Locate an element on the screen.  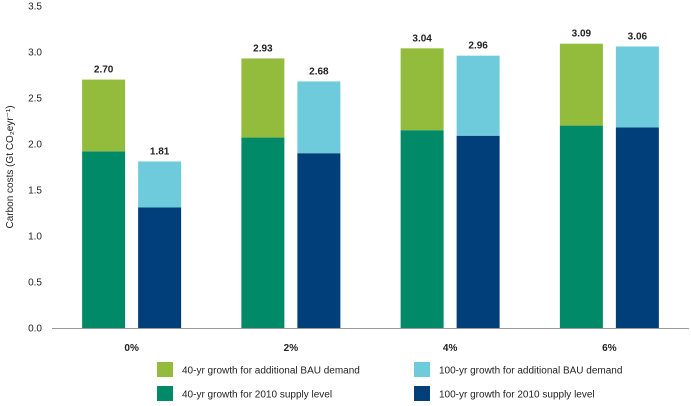
y-axis-title: Carbon costs (Gt CO₂eyr⁻¹) is located at coordinates (10, 166).